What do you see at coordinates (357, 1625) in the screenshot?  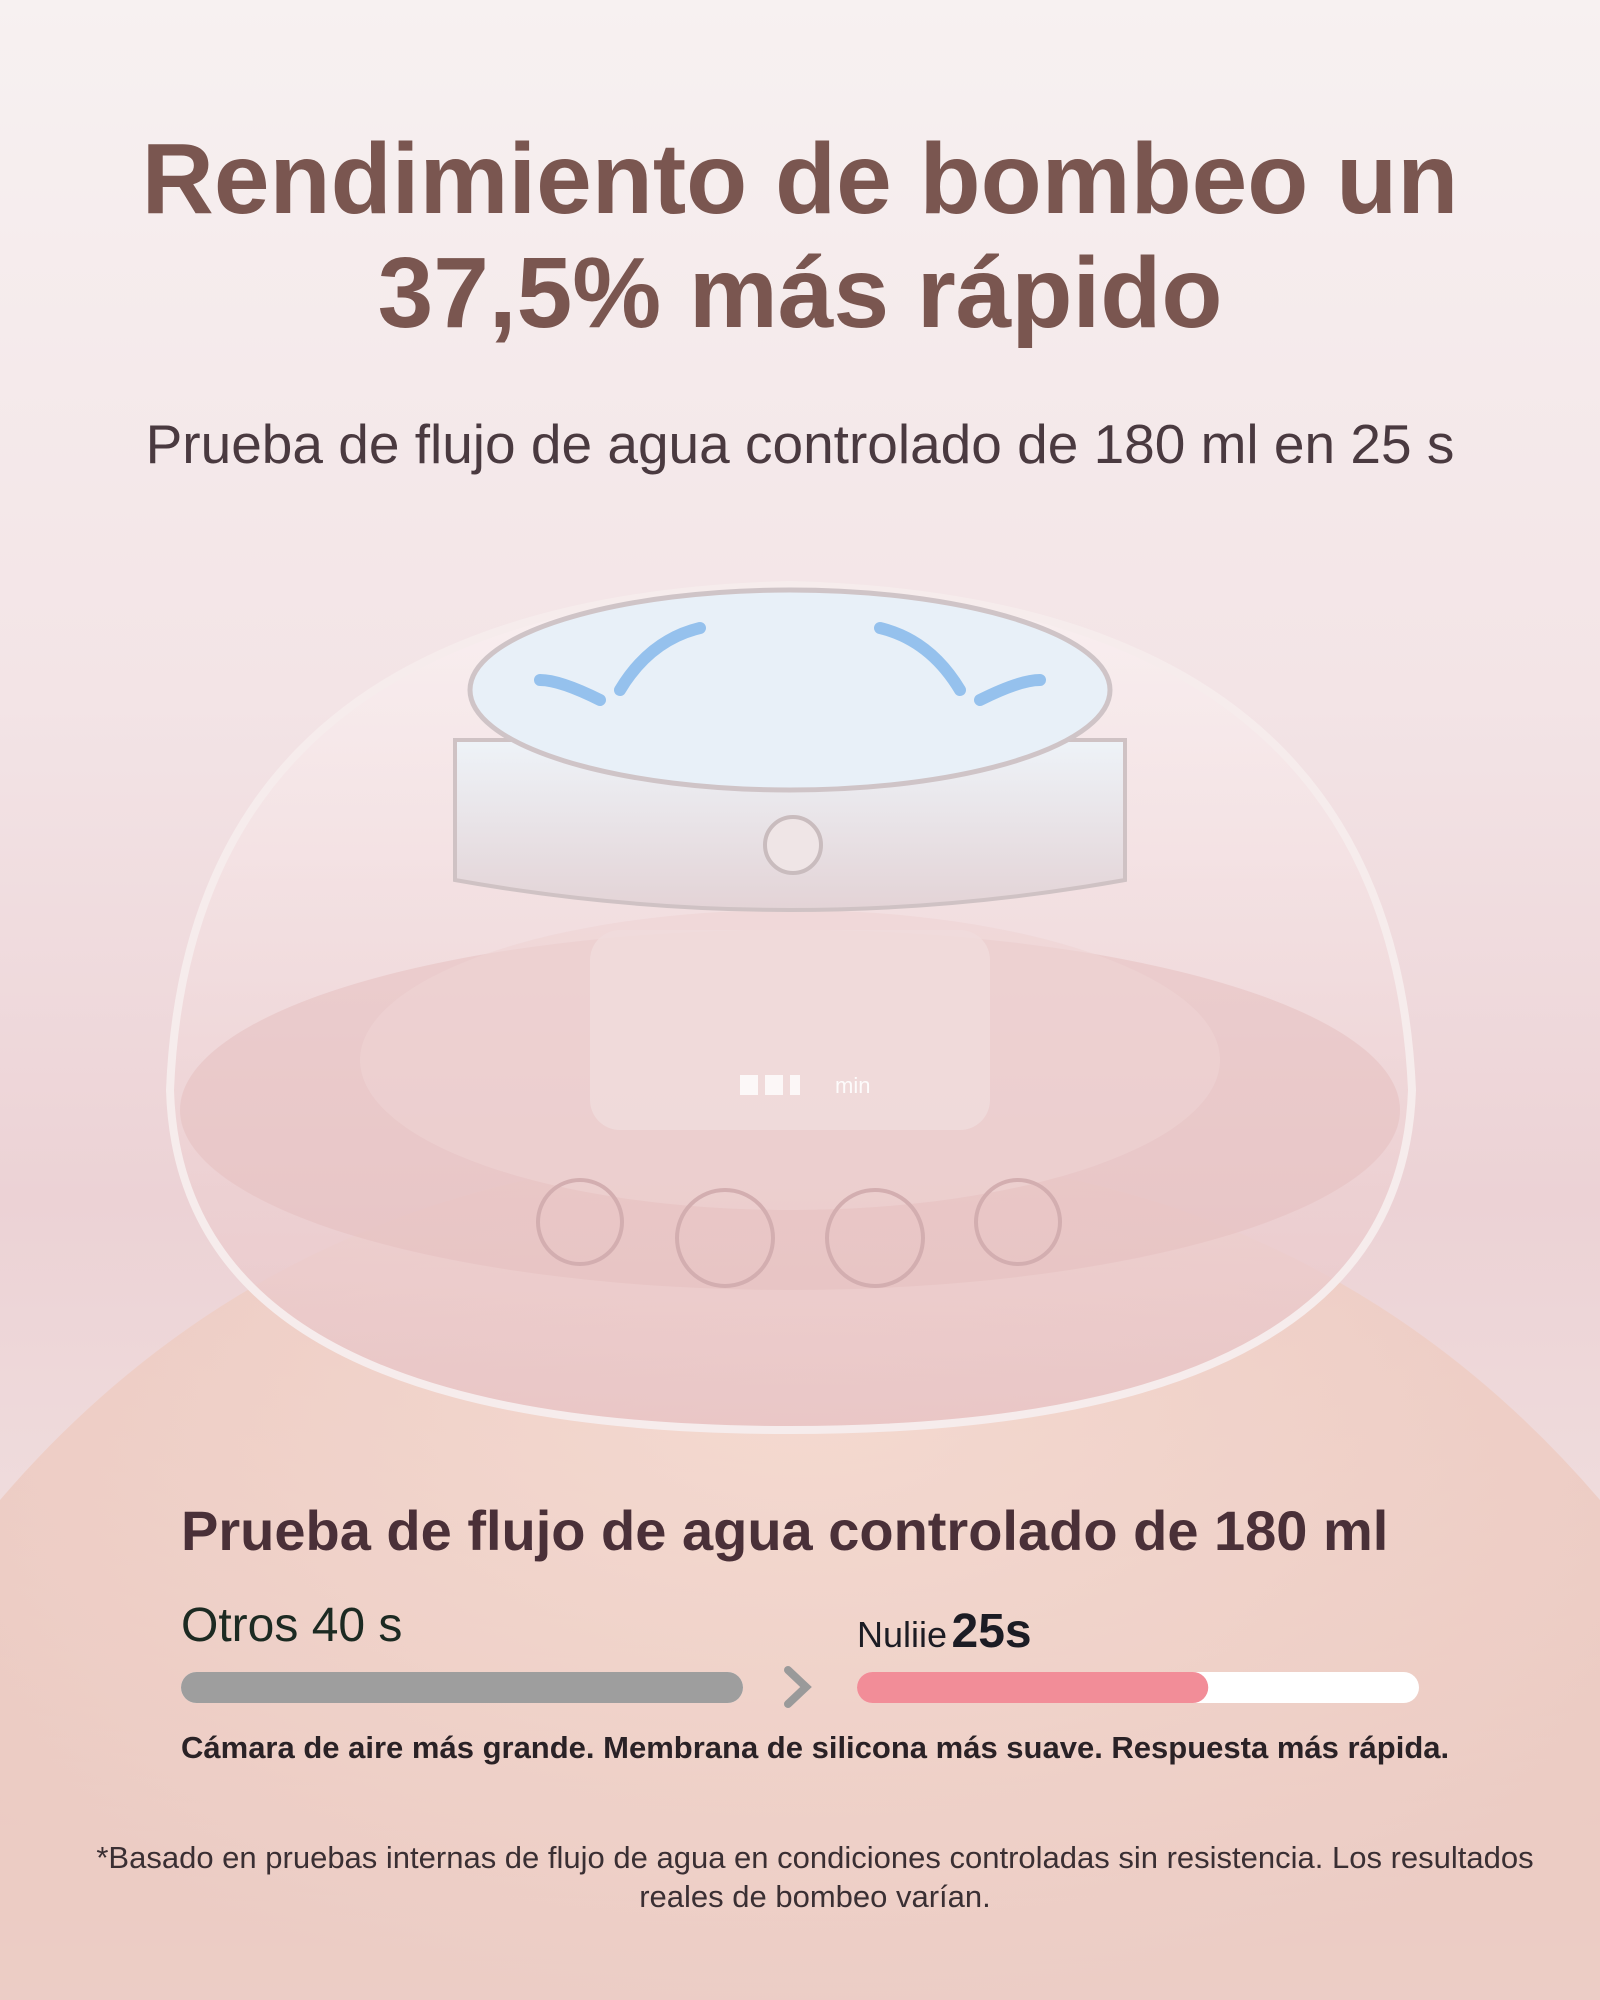 I see `item-value: 40 s` at bounding box center [357, 1625].